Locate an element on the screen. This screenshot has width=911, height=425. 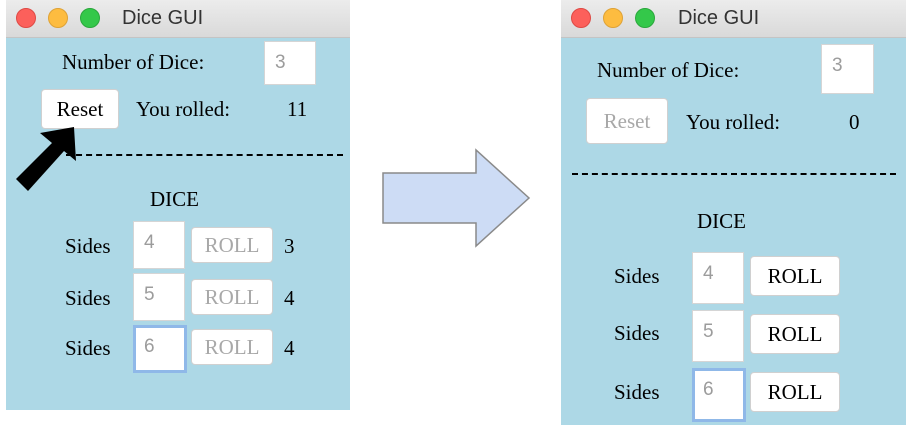
right-arrow-icon is located at coordinates (456, 198).